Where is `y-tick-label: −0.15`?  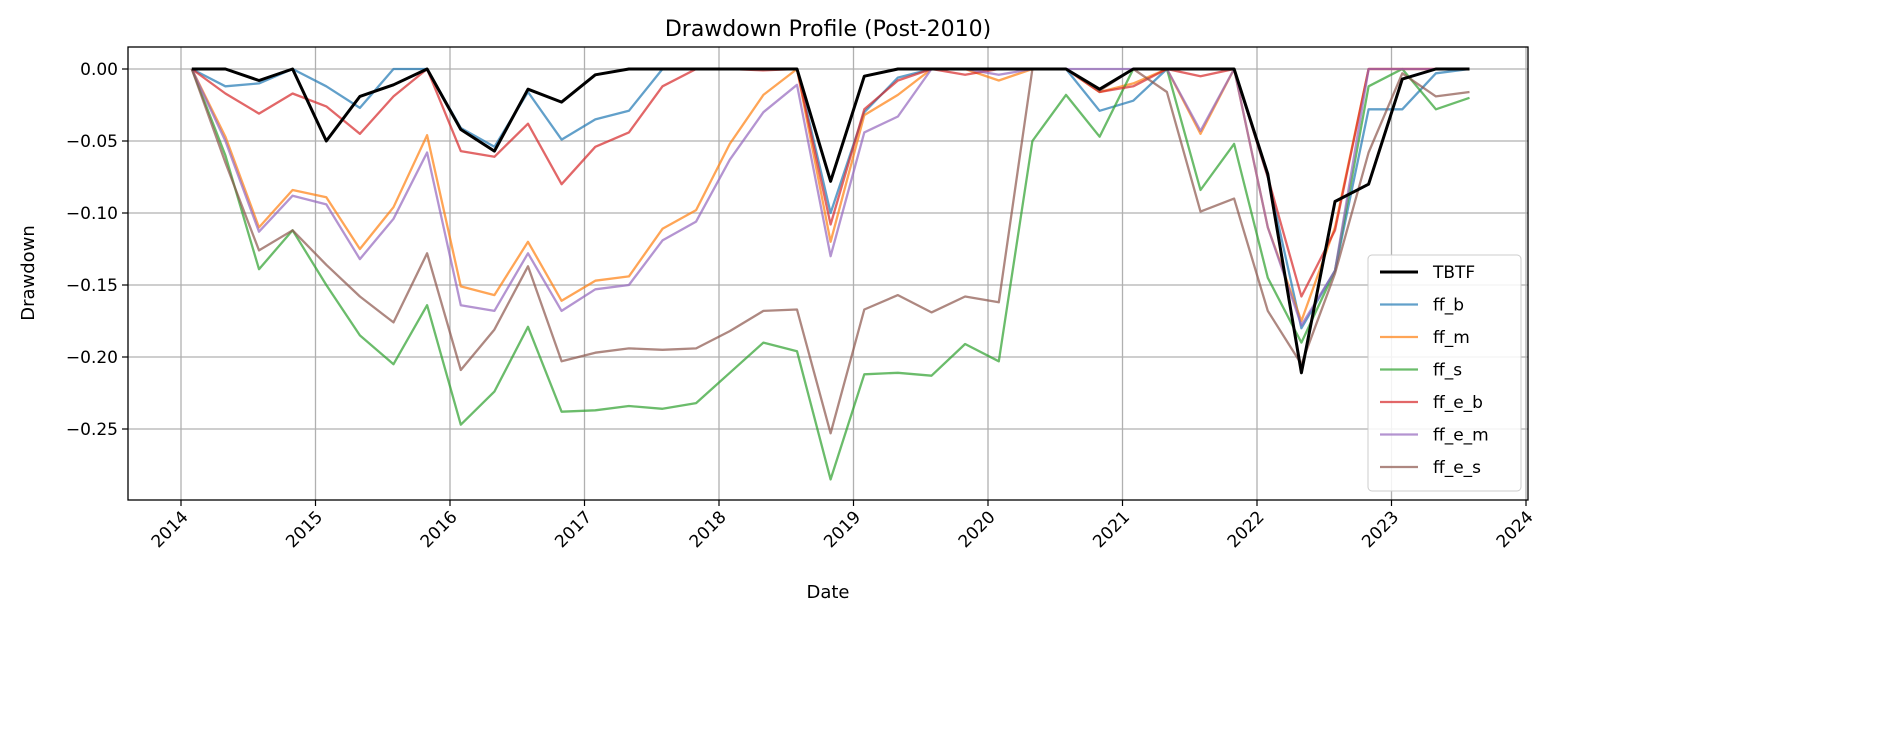
y-tick-label: −0.15 is located at coordinates (92, 286).